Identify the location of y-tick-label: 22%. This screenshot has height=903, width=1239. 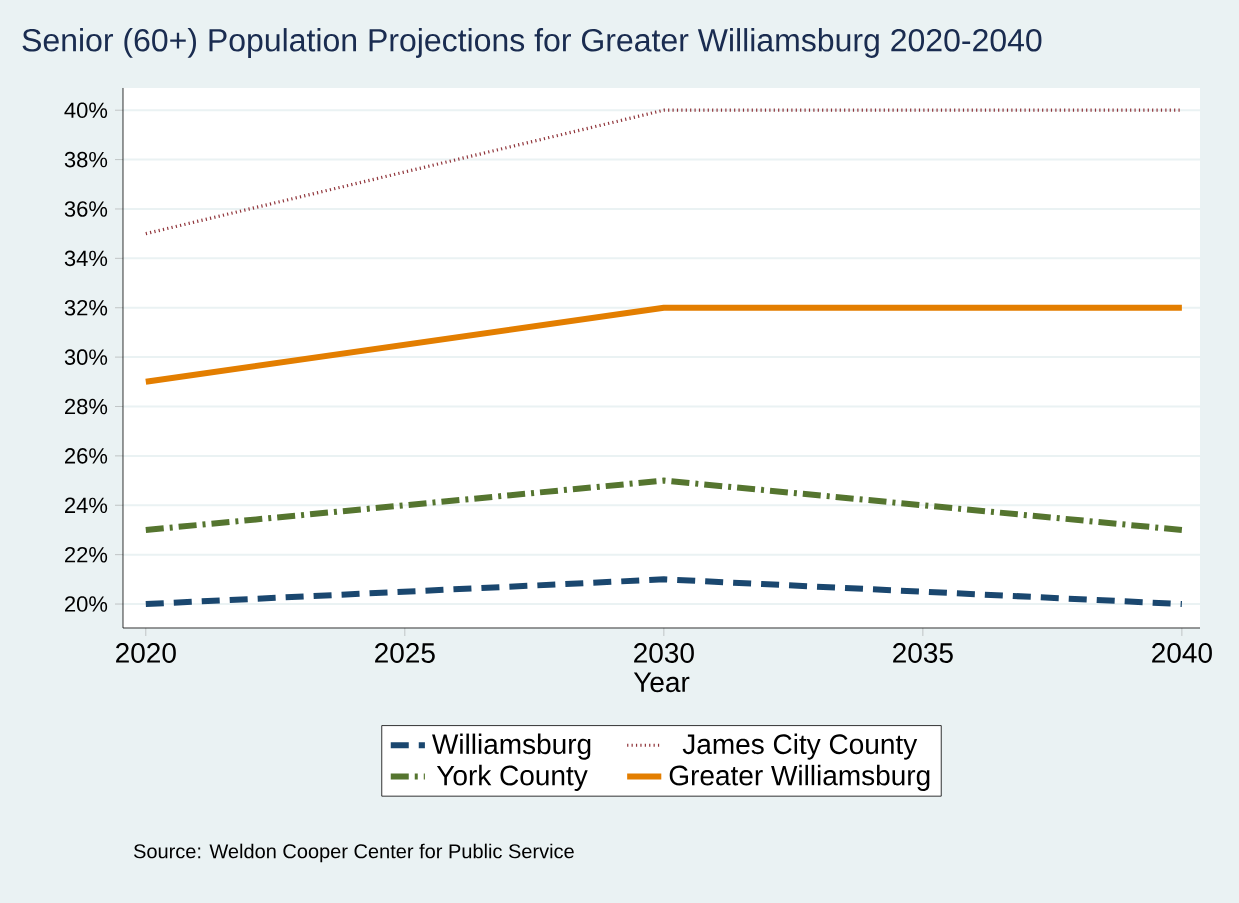
(86, 554).